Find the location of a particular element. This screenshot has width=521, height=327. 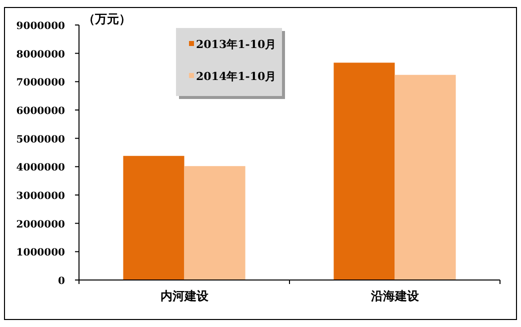

y-tick-label: 8000000 is located at coordinates (41, 54).